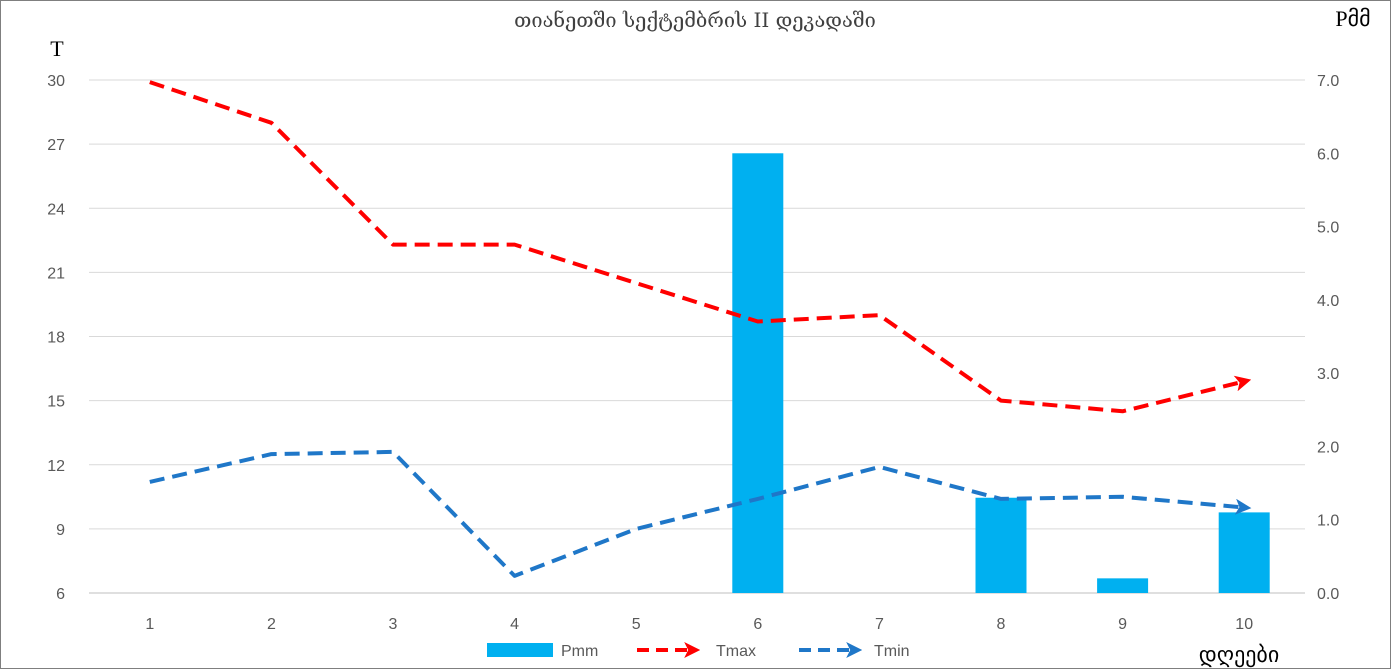  Describe the element at coordinates (514, 624) in the screenshot. I see `x-tick-label: 4` at that location.